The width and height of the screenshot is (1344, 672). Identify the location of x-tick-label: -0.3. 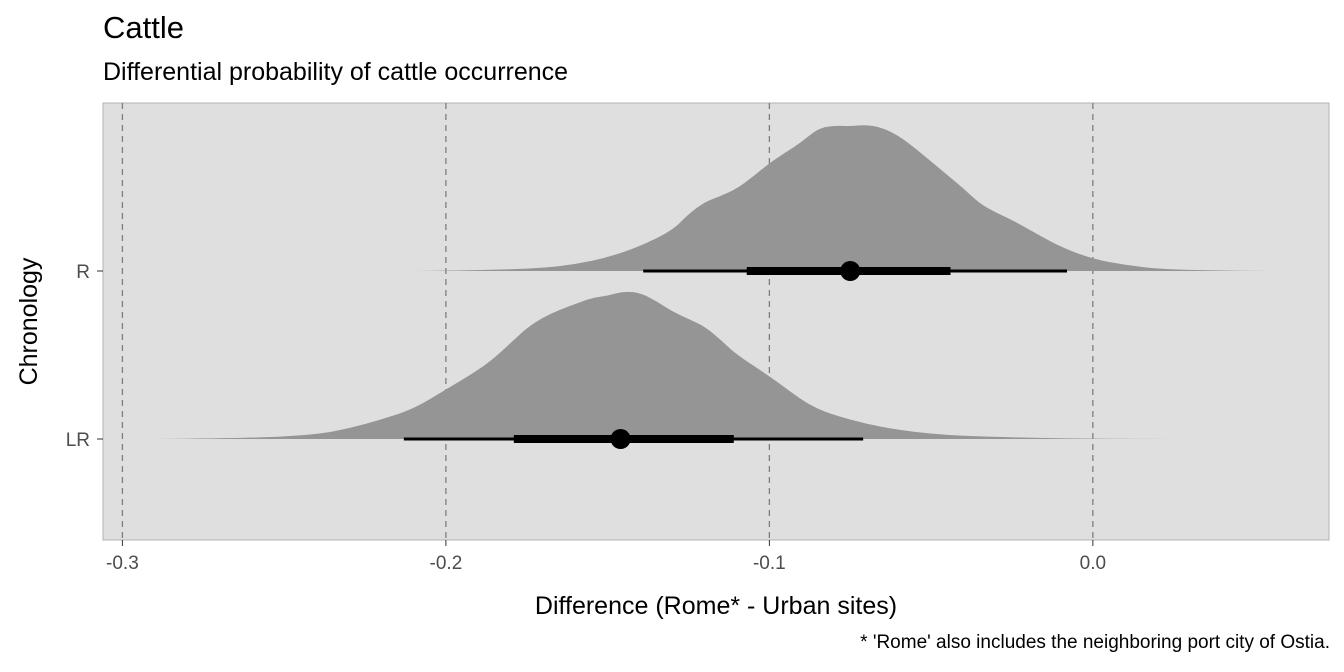
(122, 563).